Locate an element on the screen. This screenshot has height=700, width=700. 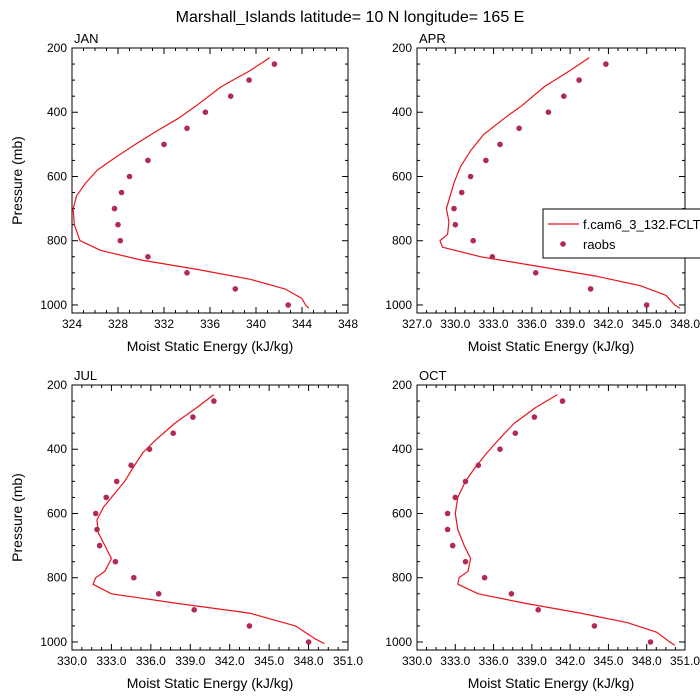
panel-label: JAN is located at coordinates (86, 38).